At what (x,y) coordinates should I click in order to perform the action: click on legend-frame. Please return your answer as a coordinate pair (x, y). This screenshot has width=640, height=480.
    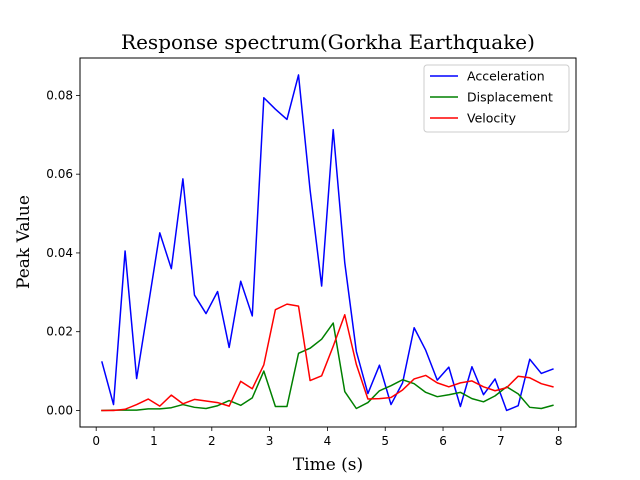
    Looking at the image, I should click on (496, 98).